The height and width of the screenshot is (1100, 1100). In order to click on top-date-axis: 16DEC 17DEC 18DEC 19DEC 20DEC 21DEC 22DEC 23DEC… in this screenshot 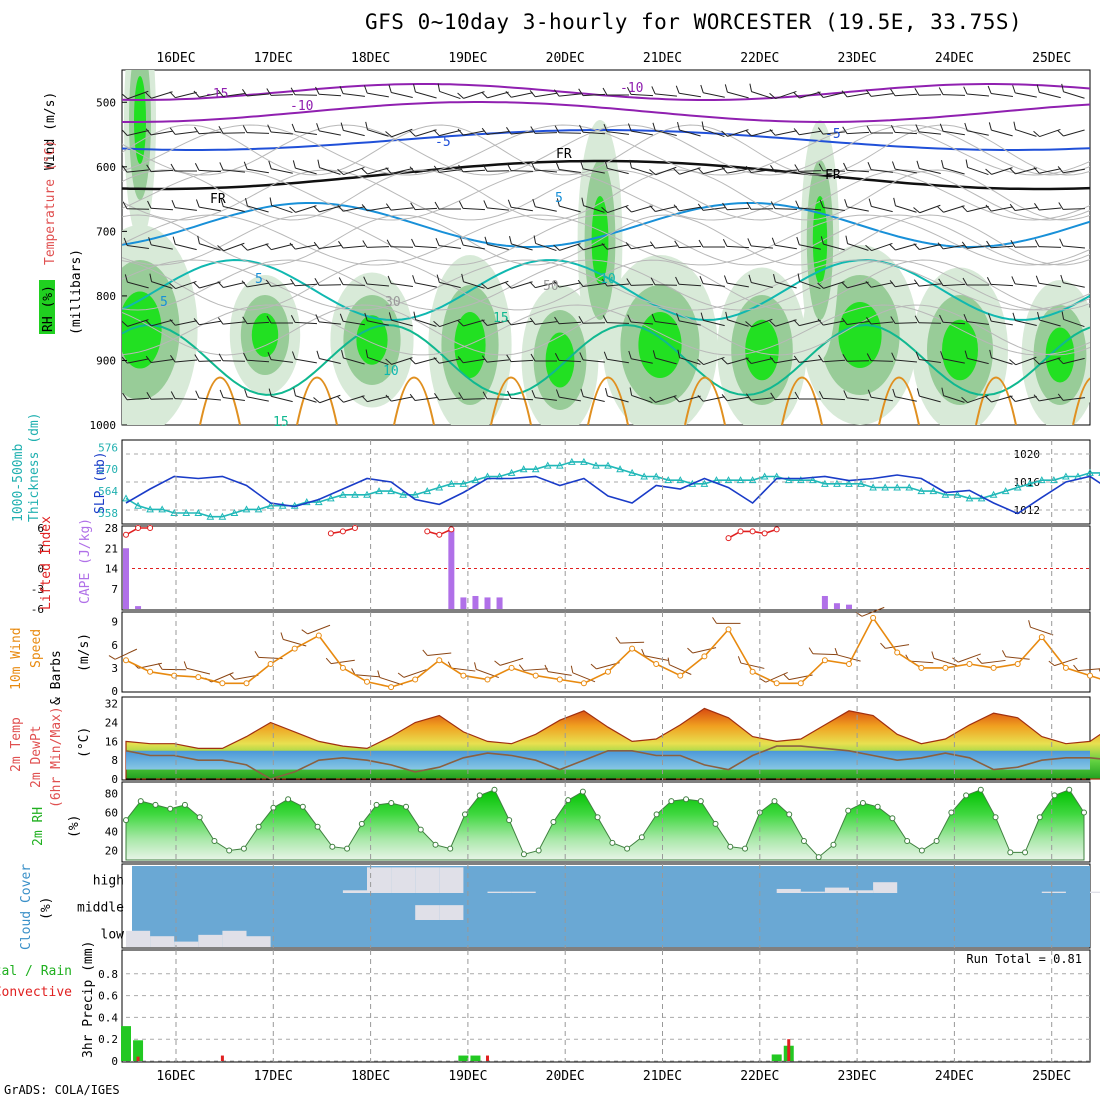, I will do `click(613, 58)`.